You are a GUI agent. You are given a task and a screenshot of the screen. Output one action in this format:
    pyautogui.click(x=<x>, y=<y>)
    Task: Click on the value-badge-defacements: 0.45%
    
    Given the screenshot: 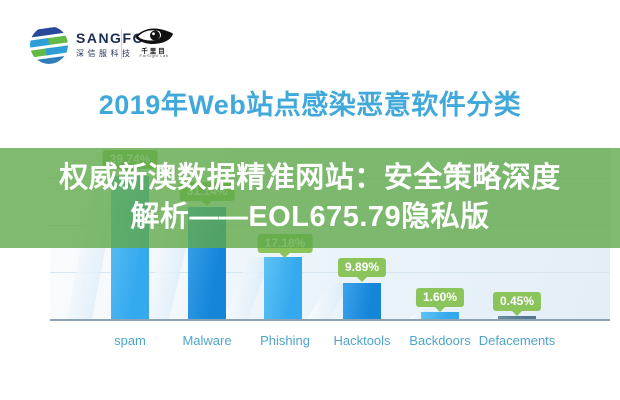 What is the action you would take?
    pyautogui.click(x=517, y=301)
    